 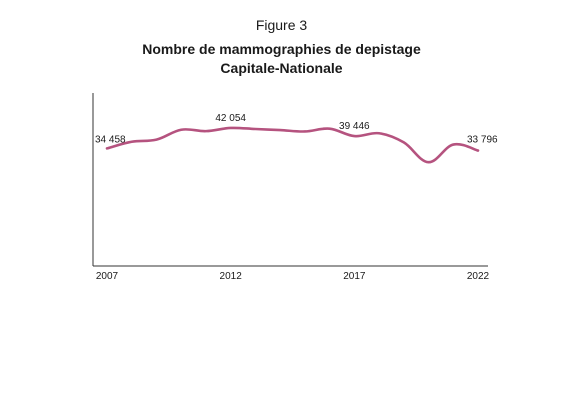 I want to click on data-label-2017: 39 446, so click(x=354, y=126).